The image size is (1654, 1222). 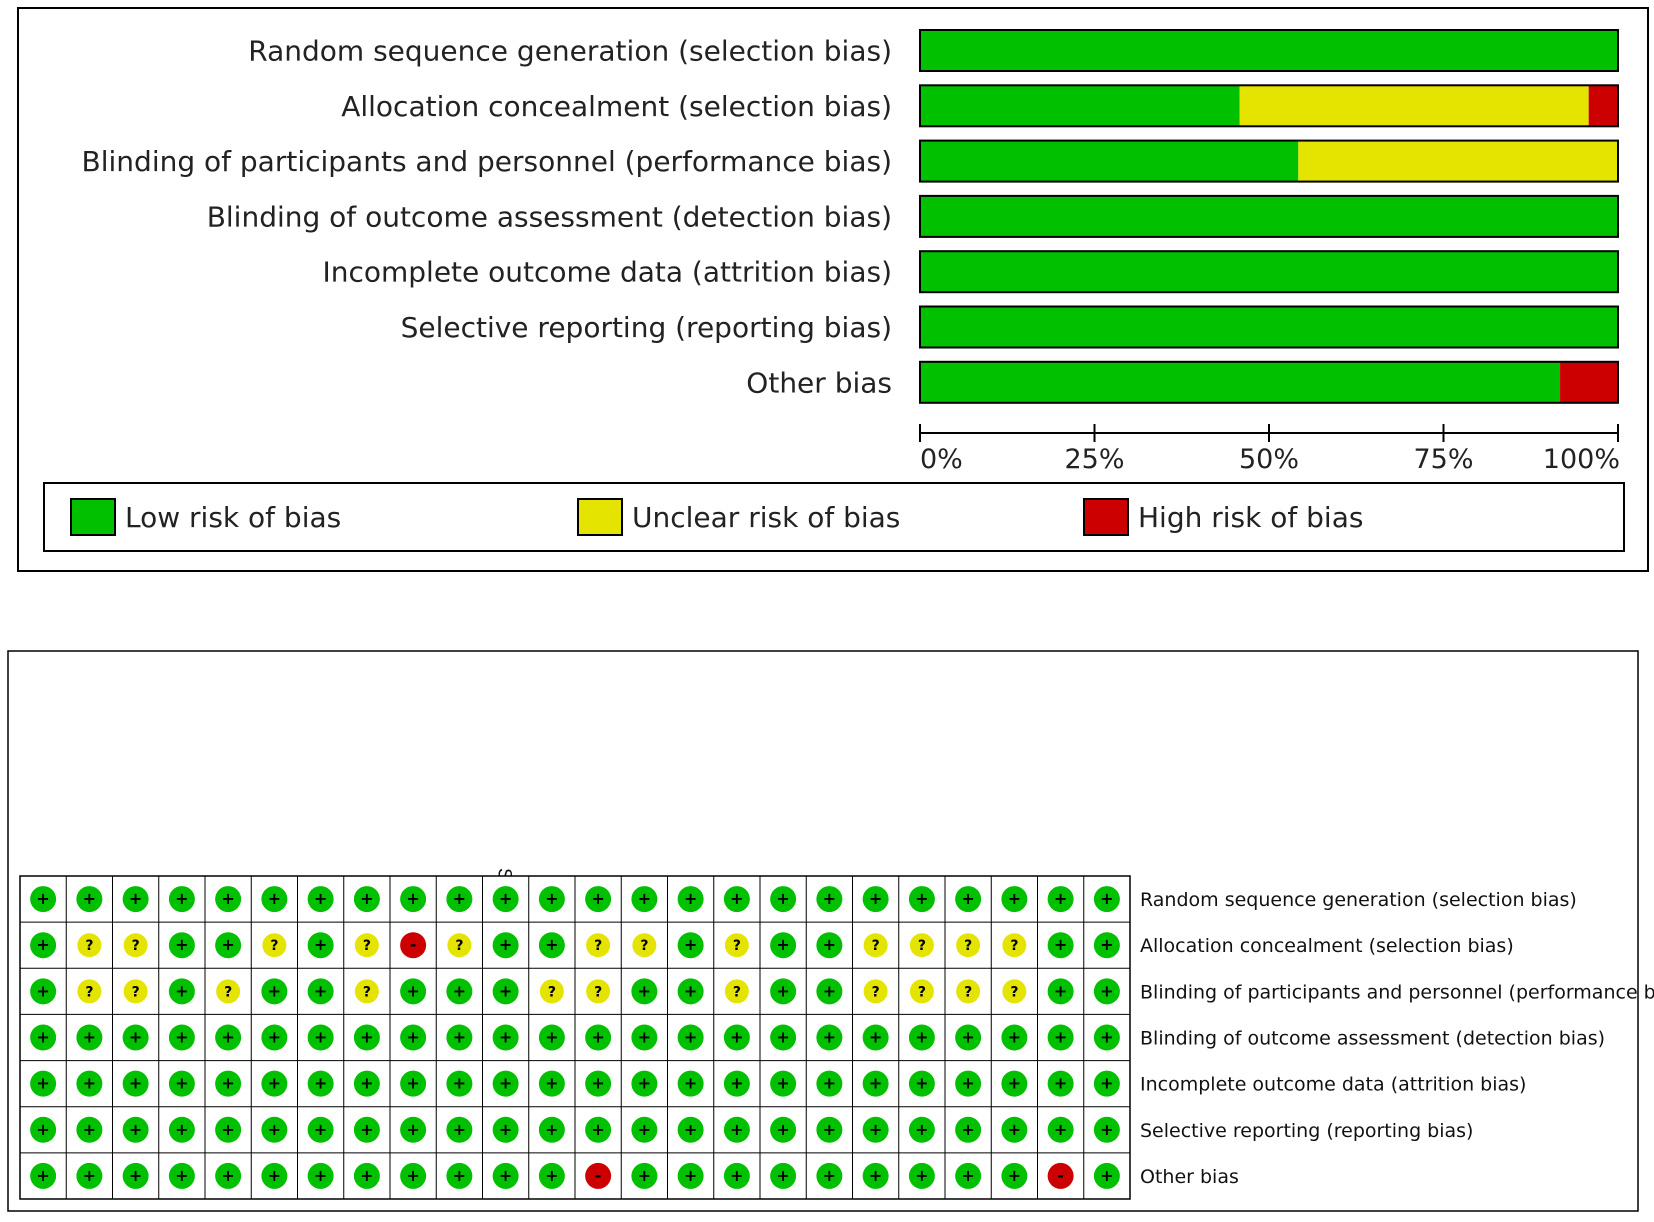 I want to click on legend-swatch-unclear-risk-of-bias, so click(x=600, y=517).